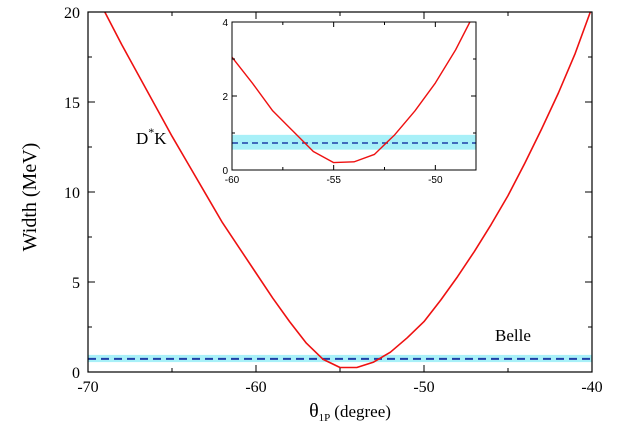 Image resolution: width=632 pixels, height=427 pixels. I want to click on y-tick-label: 4, so click(225, 23).